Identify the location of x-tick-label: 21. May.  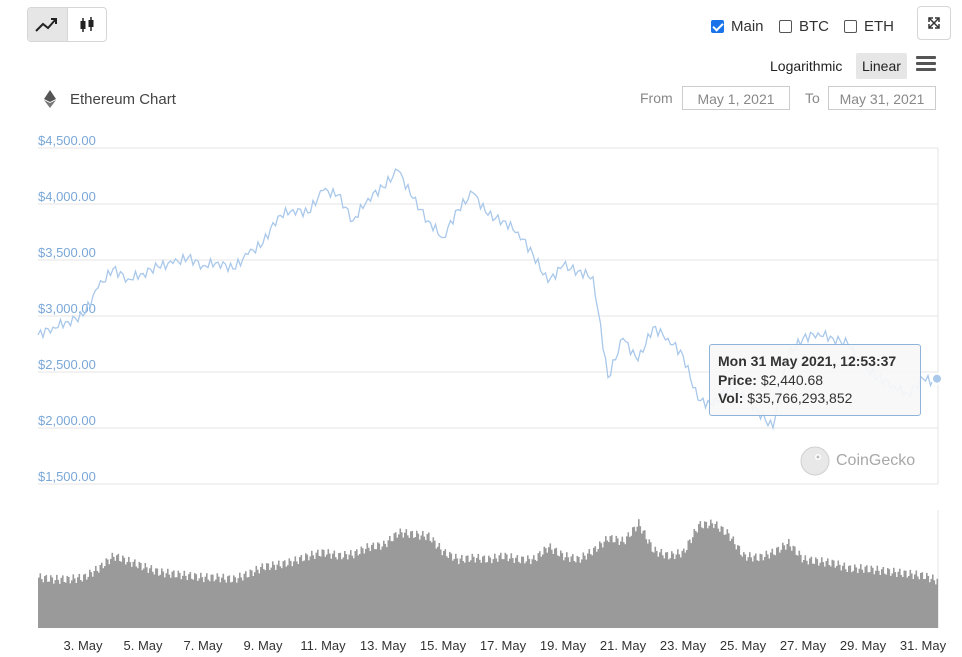
(623, 645).